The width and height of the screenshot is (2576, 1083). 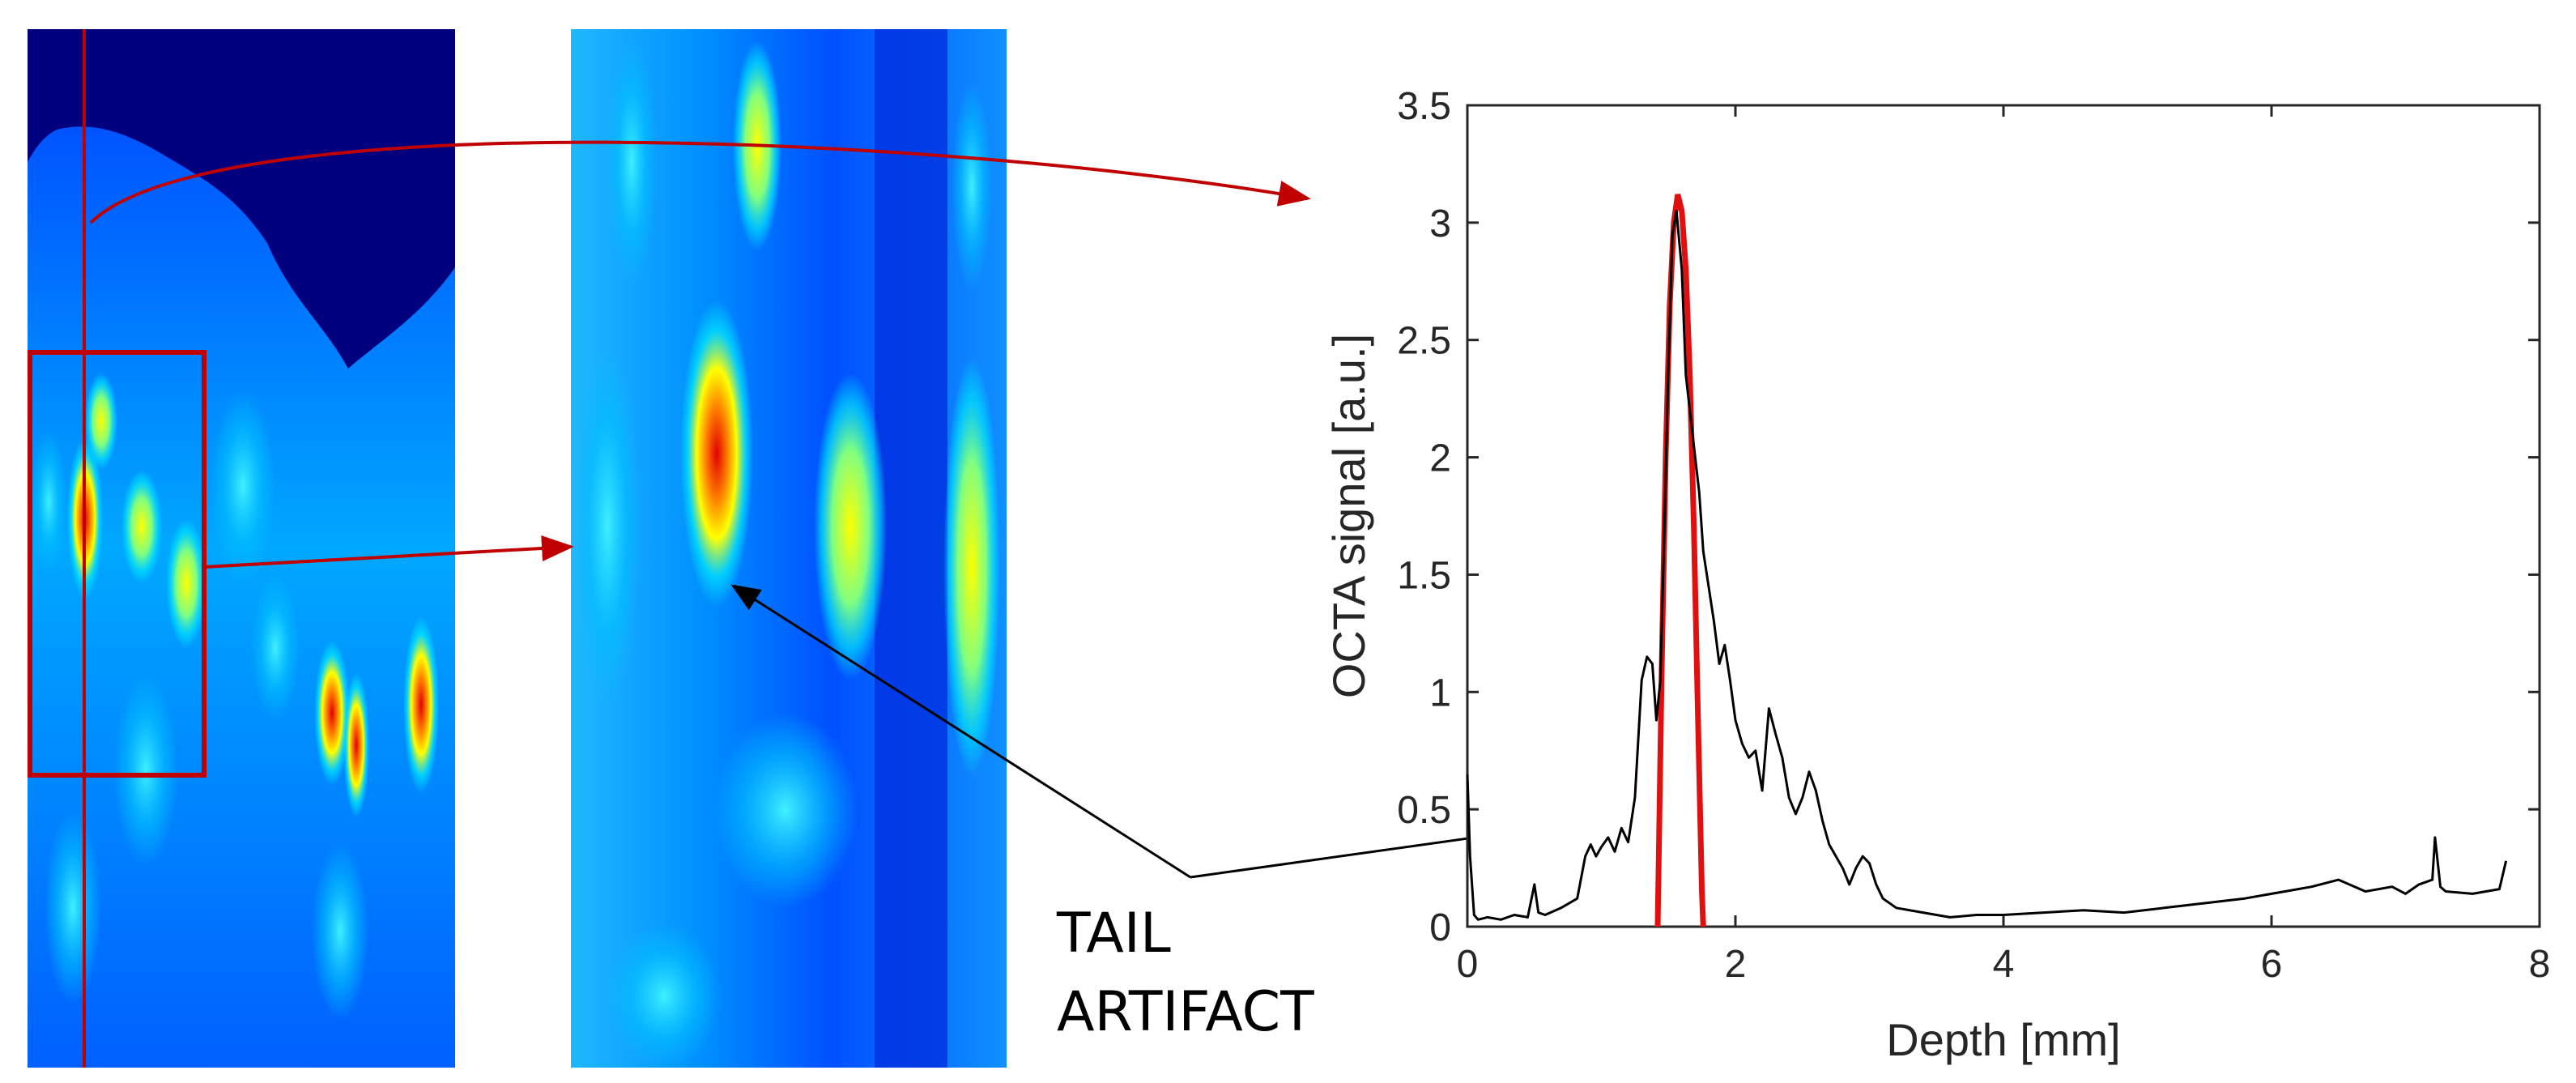 I want to click on zoom-arrow, so click(x=388, y=552).